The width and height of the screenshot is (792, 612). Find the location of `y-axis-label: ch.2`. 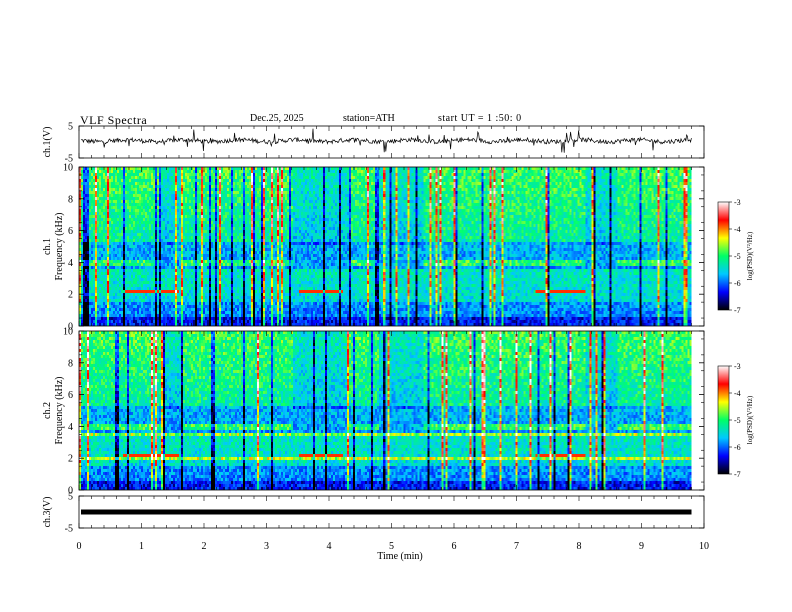

y-axis-label: ch.2 is located at coordinates (47, 410).